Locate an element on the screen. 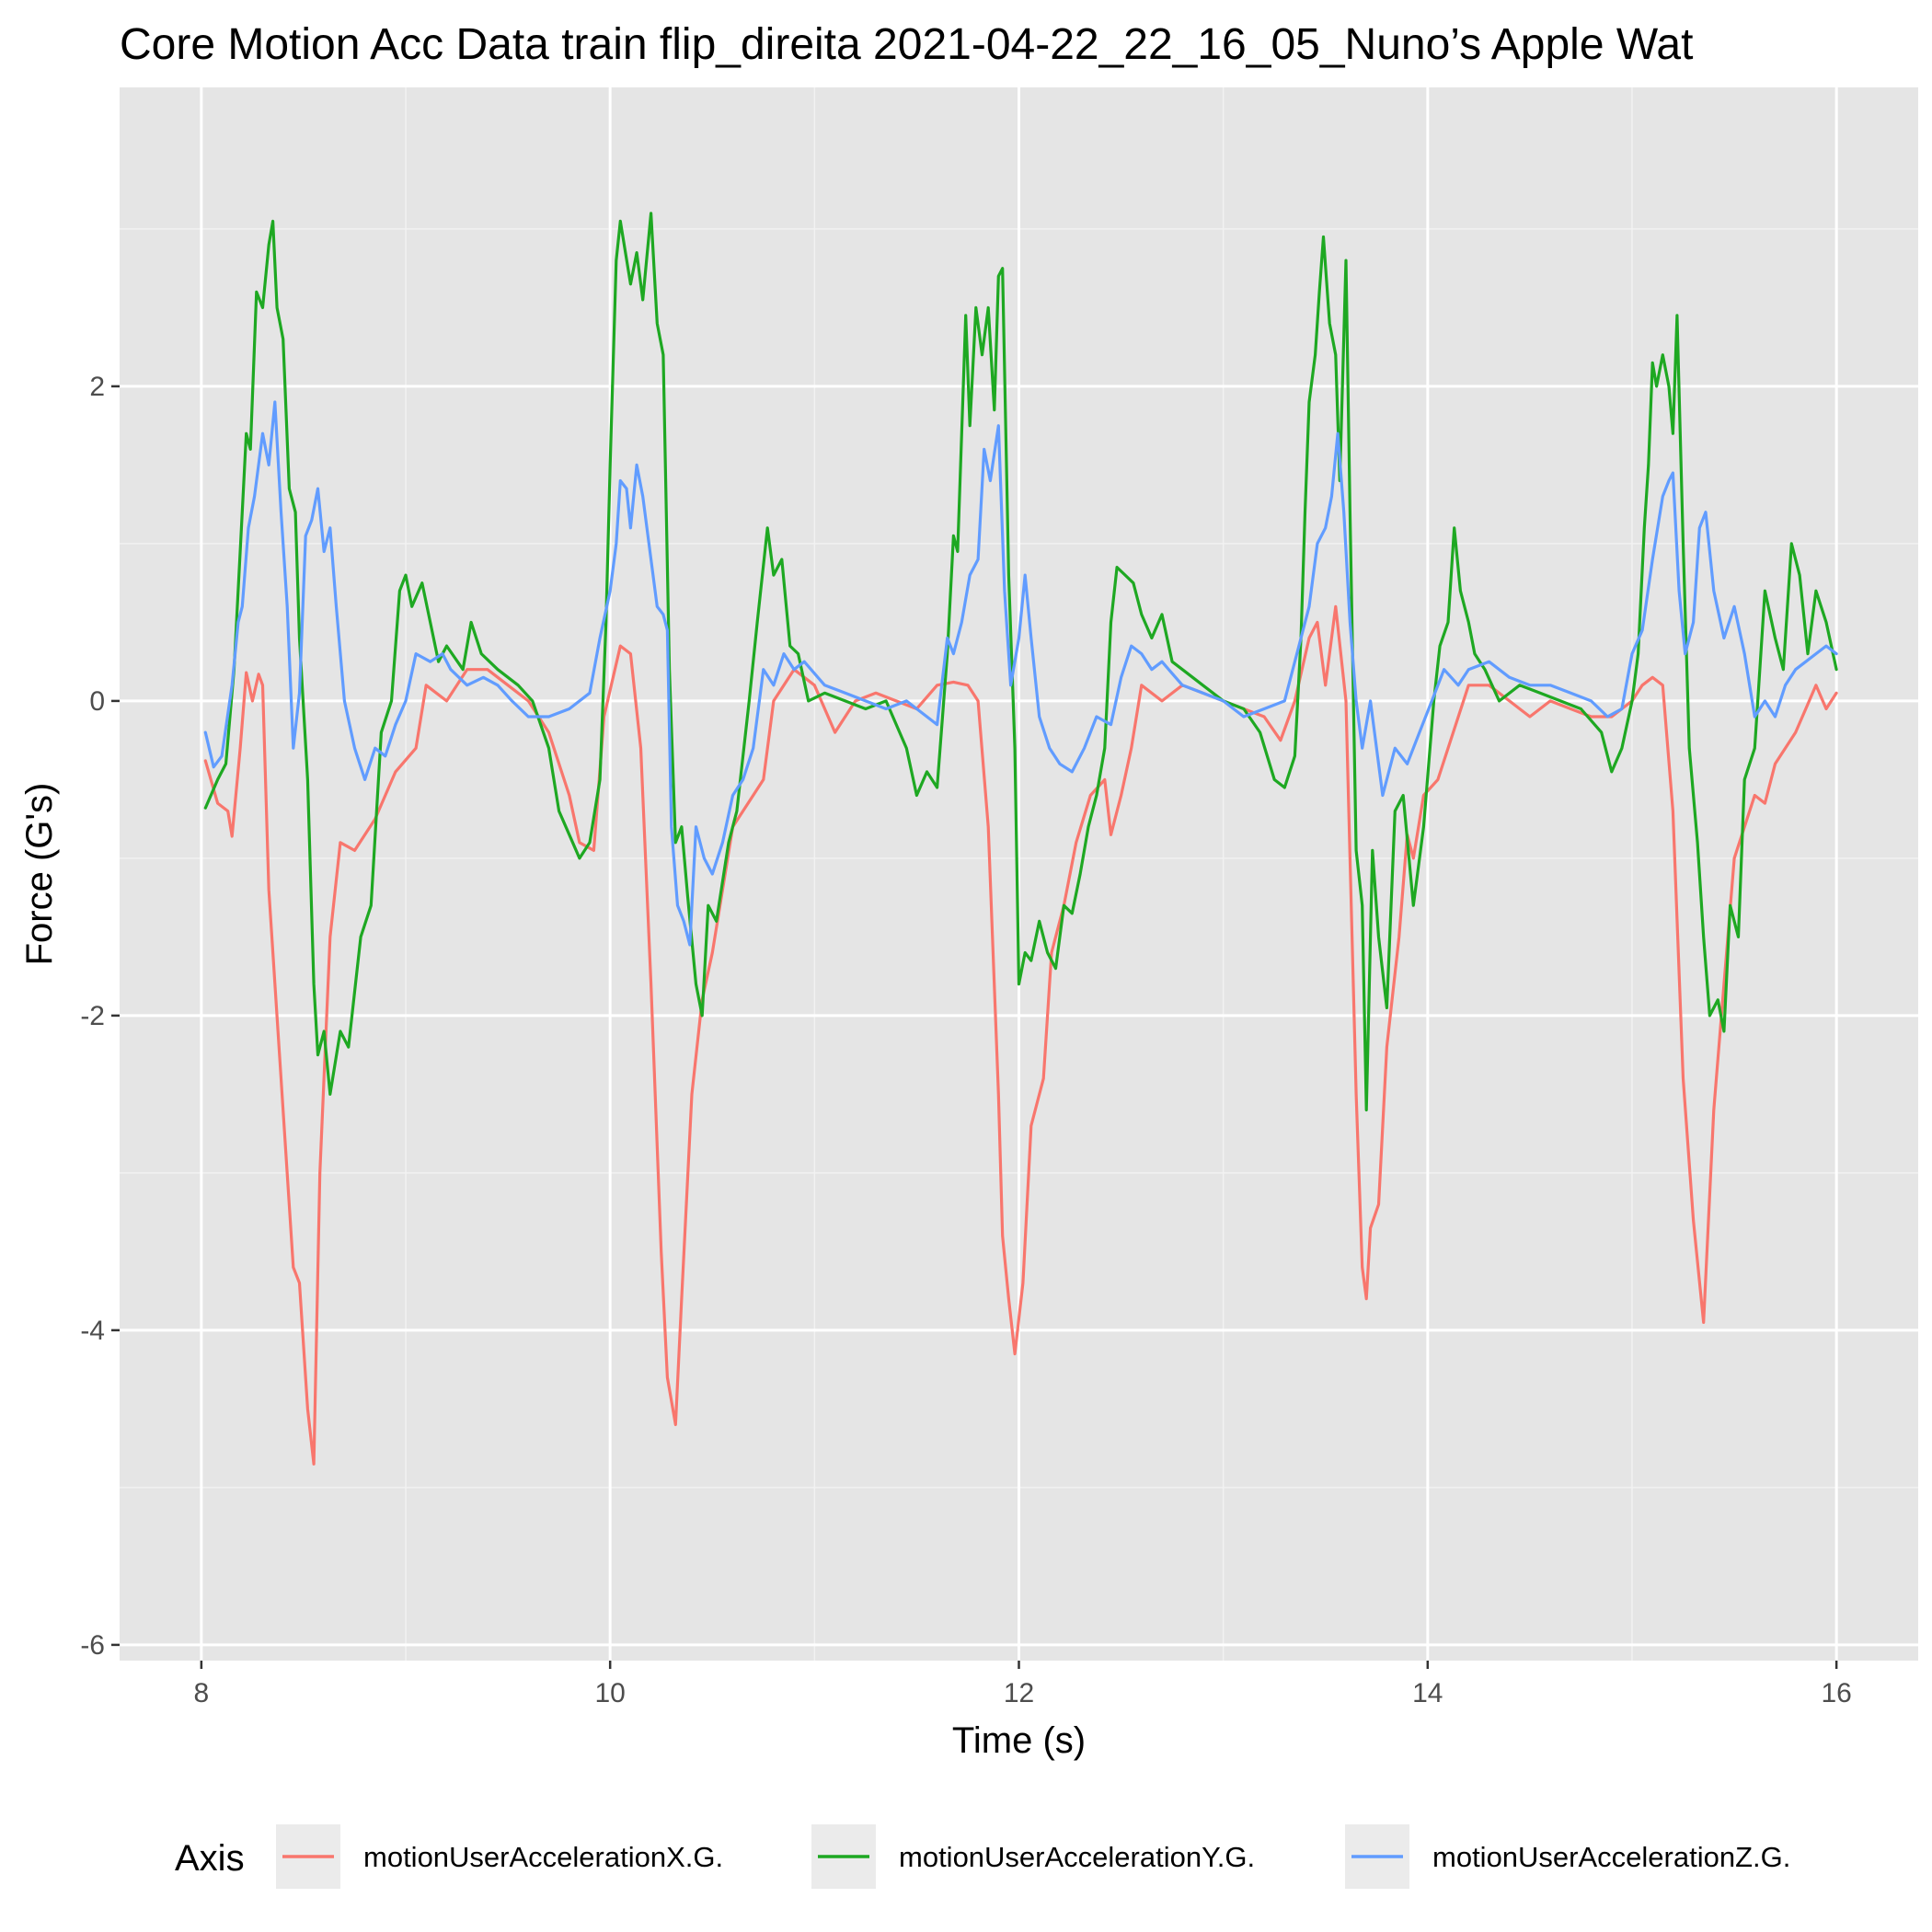  x-tick-label: 10 is located at coordinates (609, 1693).